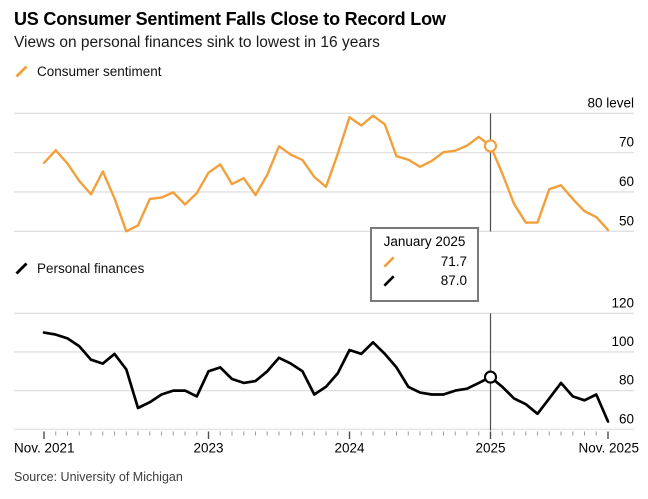 The height and width of the screenshot is (499, 648). I want to click on y-axis-label: 100, so click(622, 341).